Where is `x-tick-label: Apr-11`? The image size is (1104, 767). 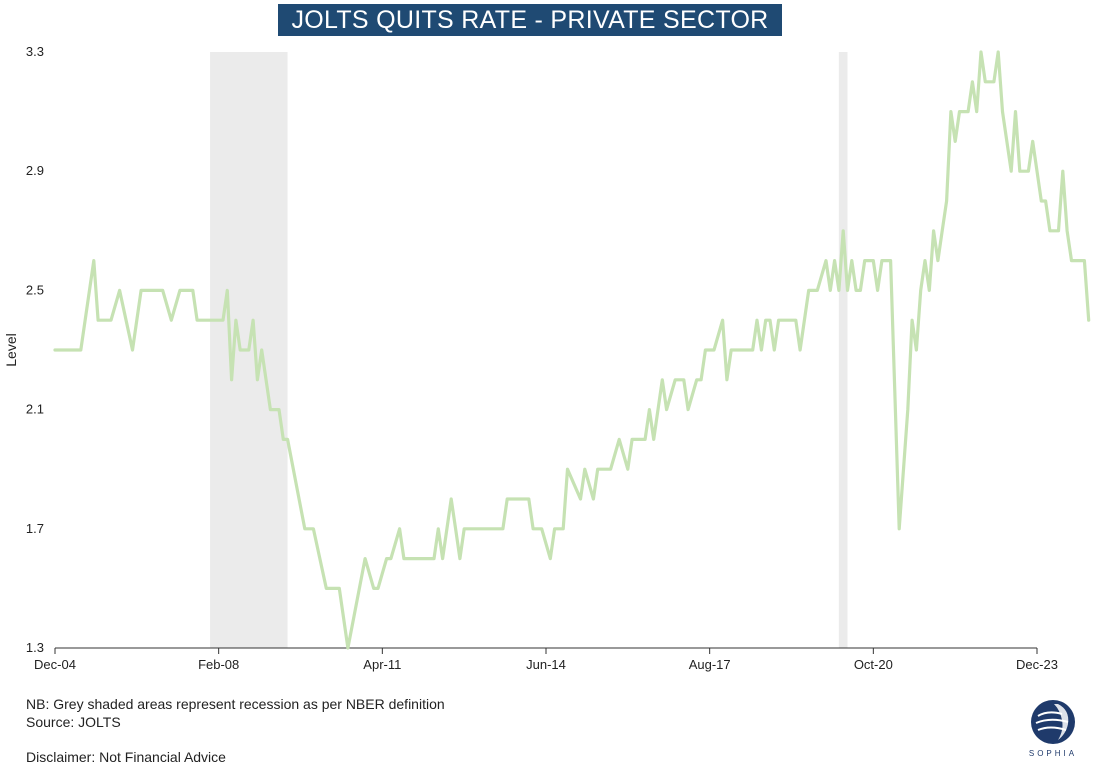
x-tick-label: Apr-11 is located at coordinates (382, 664).